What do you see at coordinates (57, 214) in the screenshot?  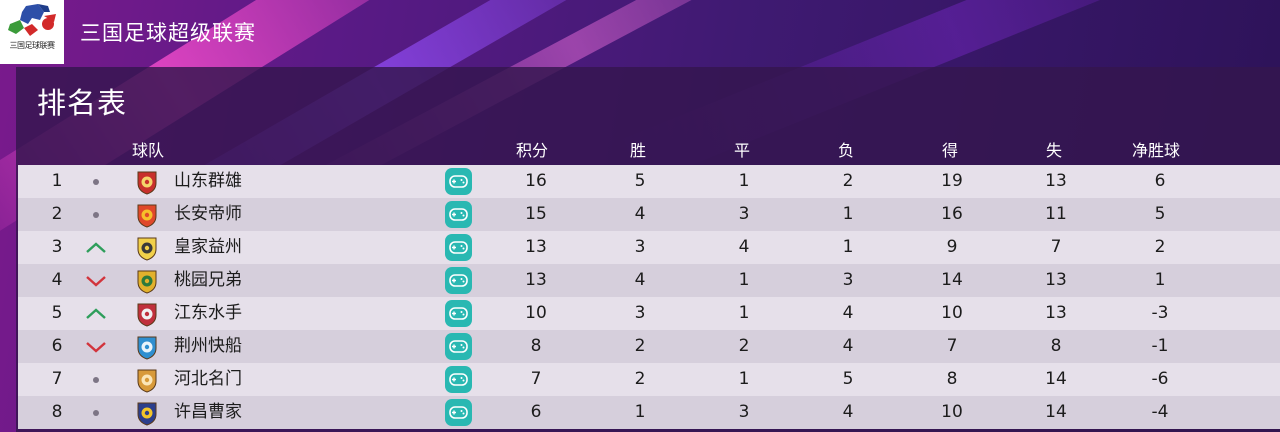 I see `rank-number: 2` at bounding box center [57, 214].